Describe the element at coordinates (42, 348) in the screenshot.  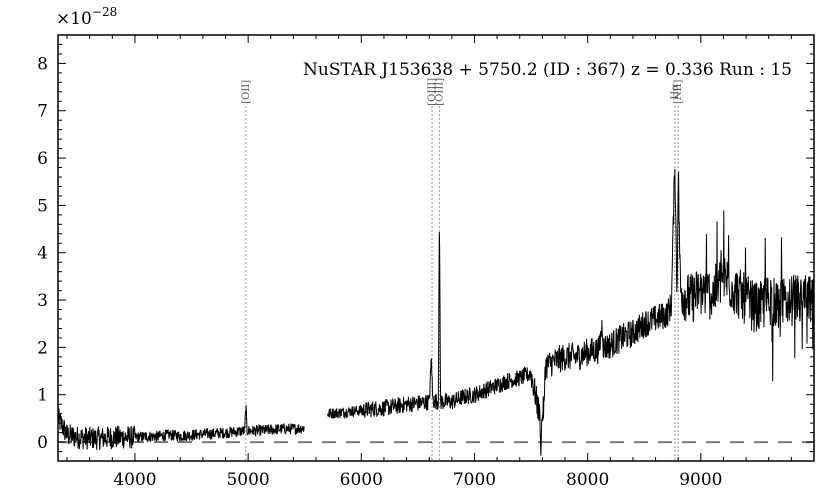
I see `y-tick-label: 2` at that location.